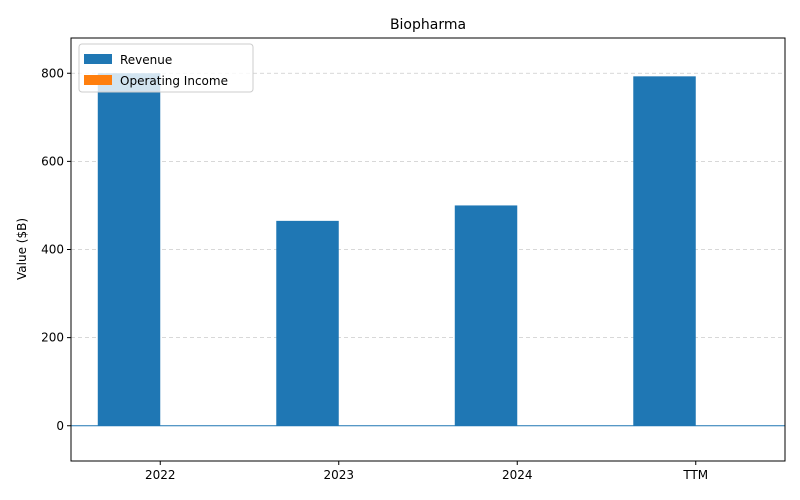 This screenshot has height=500, width=800. I want to click on legend-box, so click(166, 68).